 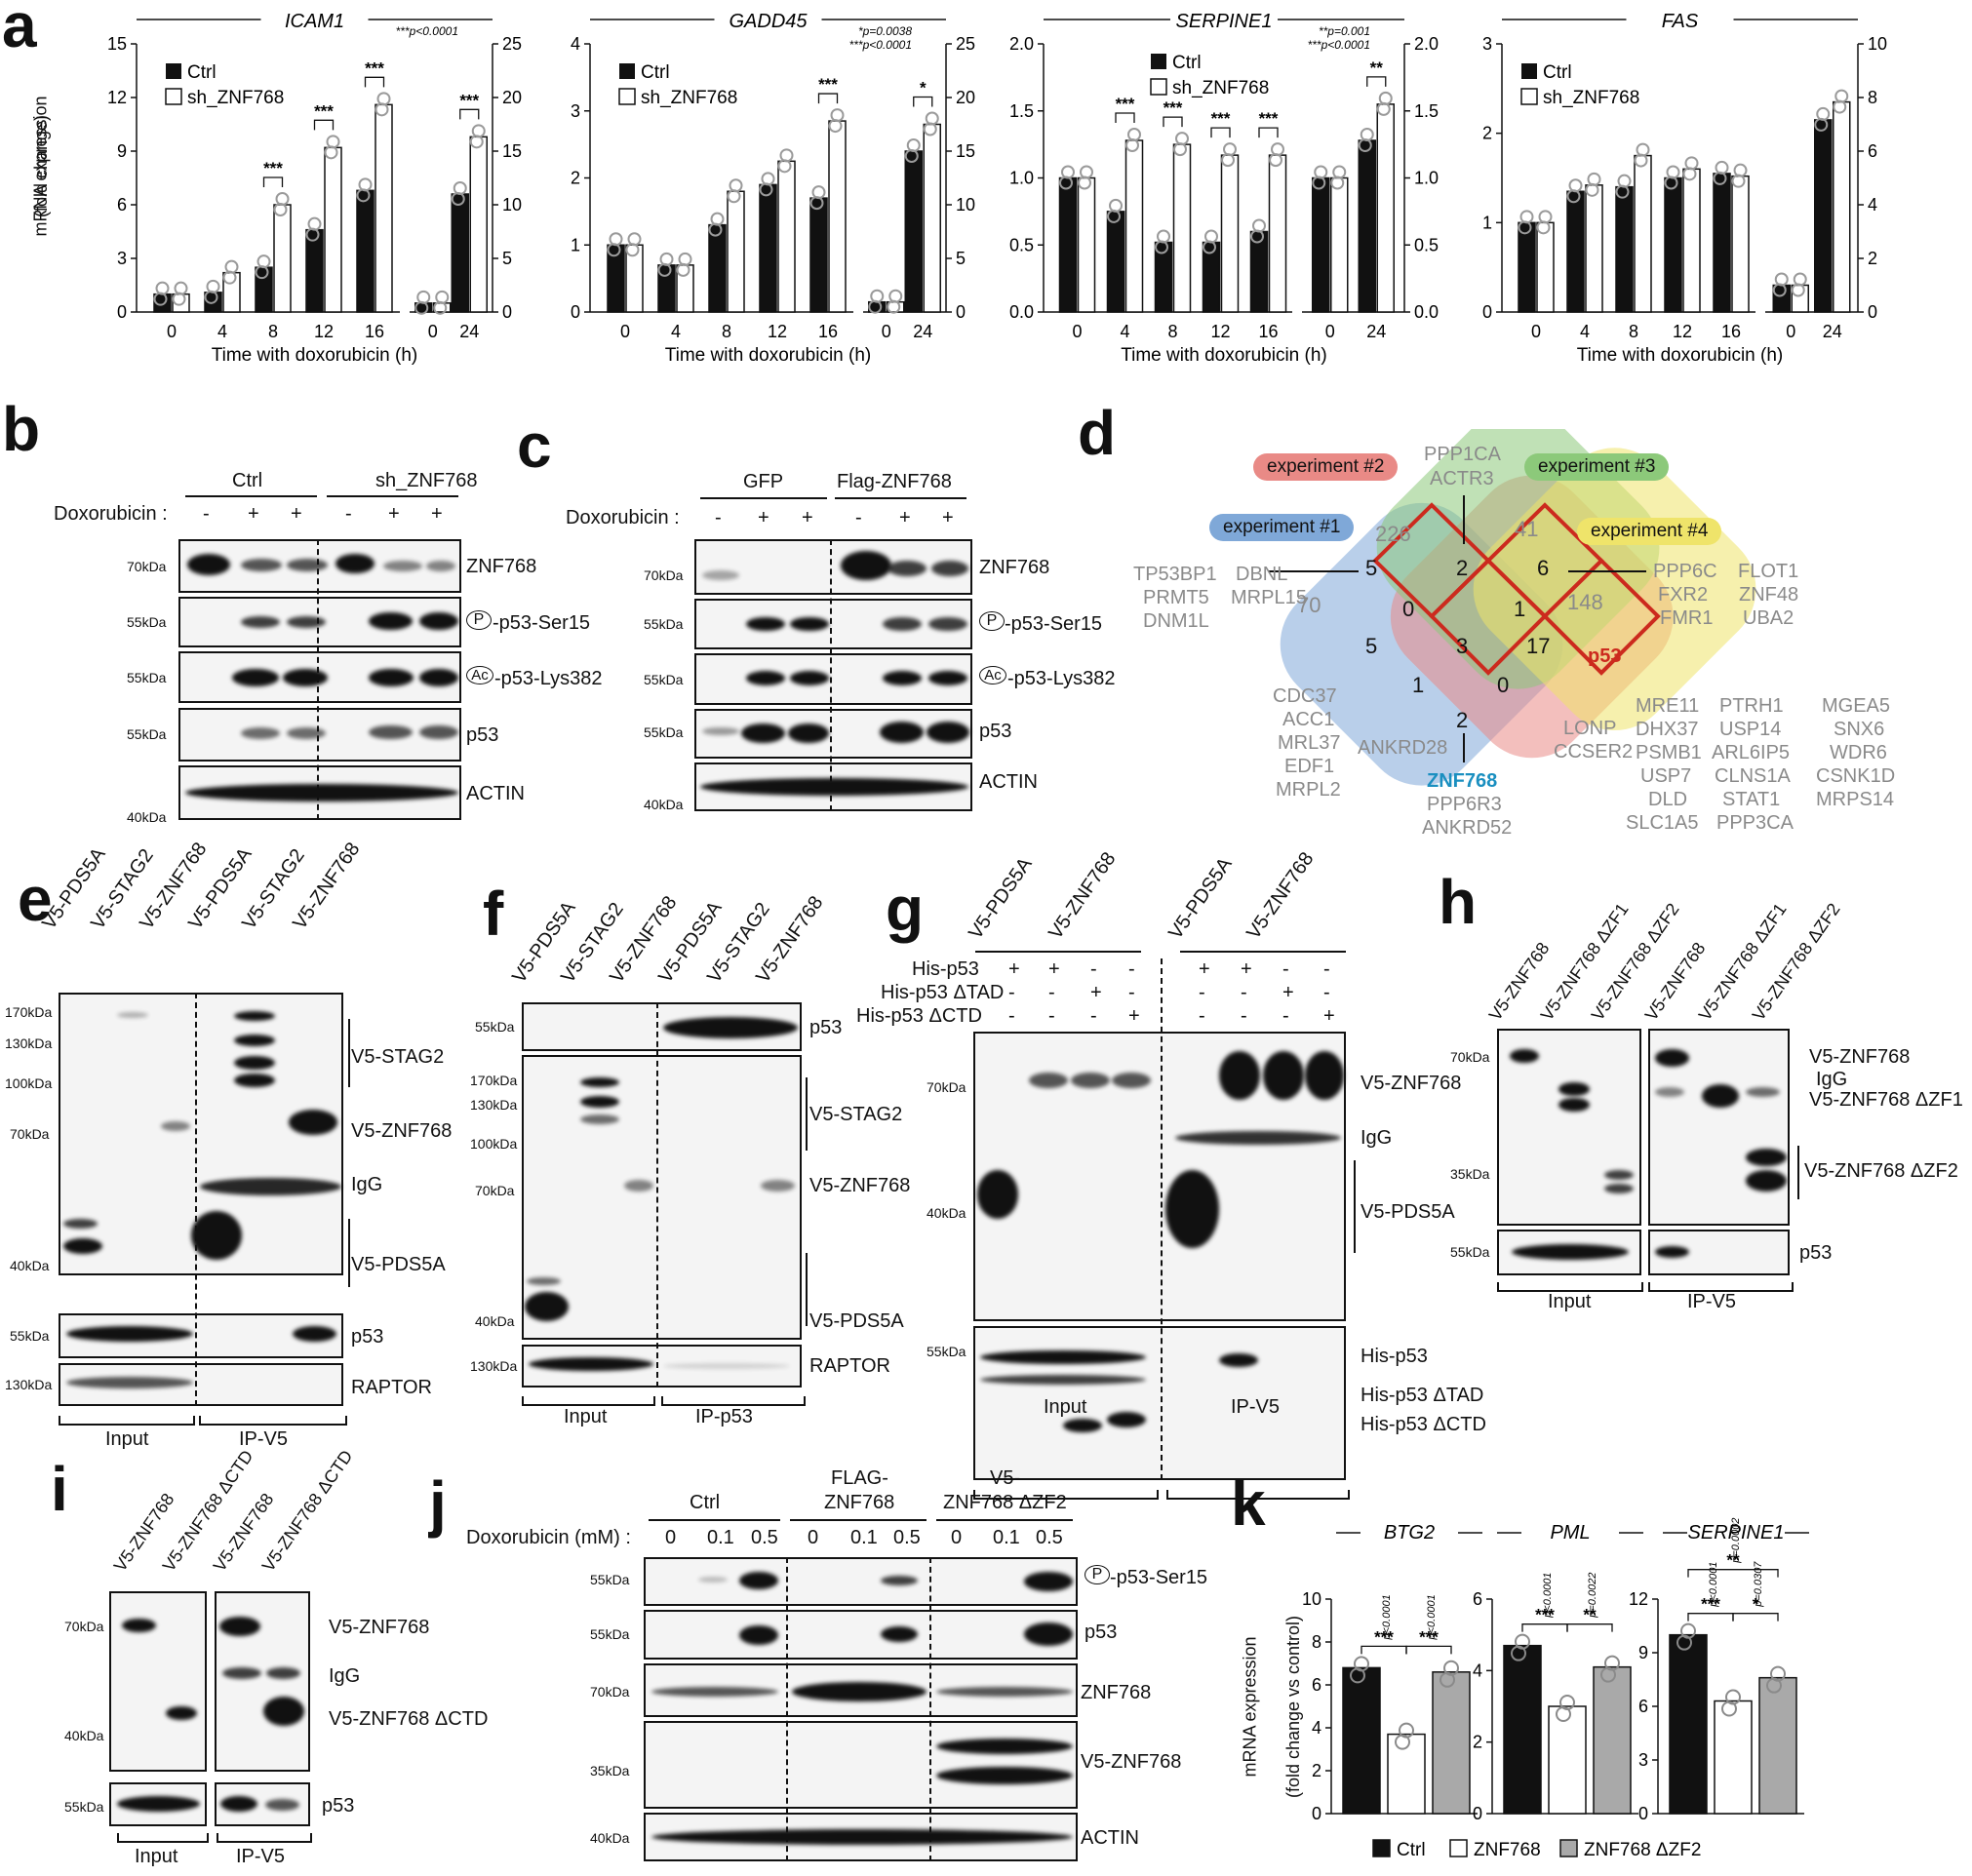 What do you see at coordinates (1462, 646) in the screenshot?
I see `venn-count: 3` at bounding box center [1462, 646].